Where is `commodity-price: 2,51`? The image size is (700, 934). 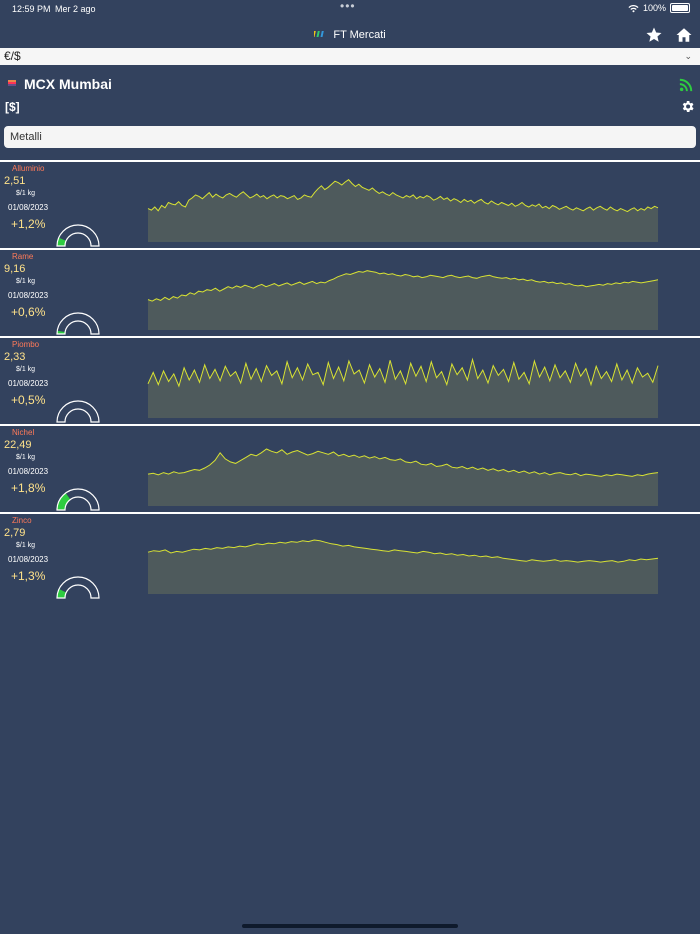 commodity-price: 2,51 is located at coordinates (15, 181).